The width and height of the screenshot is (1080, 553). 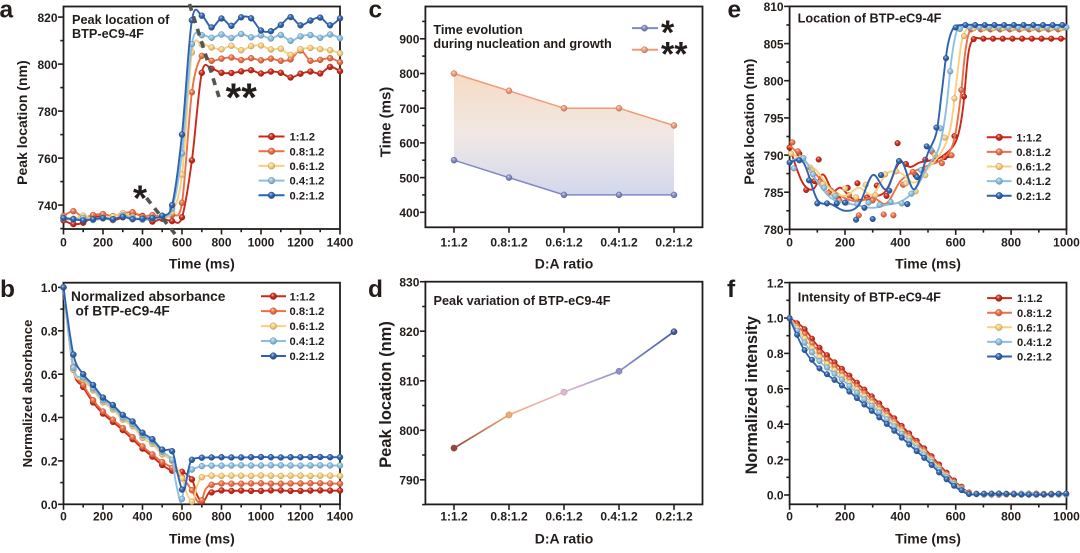 I want to click on svg-text: Normalized absorbance, so click(x=148, y=296).